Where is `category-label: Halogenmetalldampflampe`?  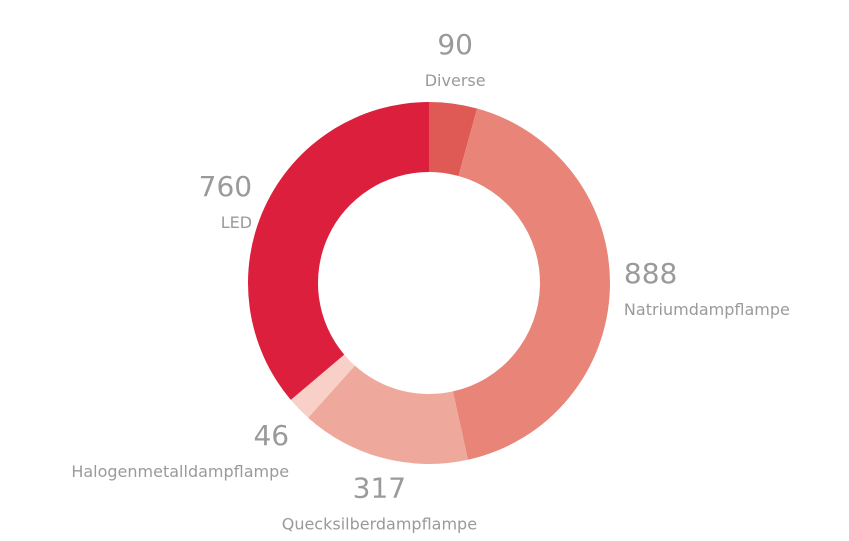 category-label: Halogenmetalldampflampe is located at coordinates (180, 471).